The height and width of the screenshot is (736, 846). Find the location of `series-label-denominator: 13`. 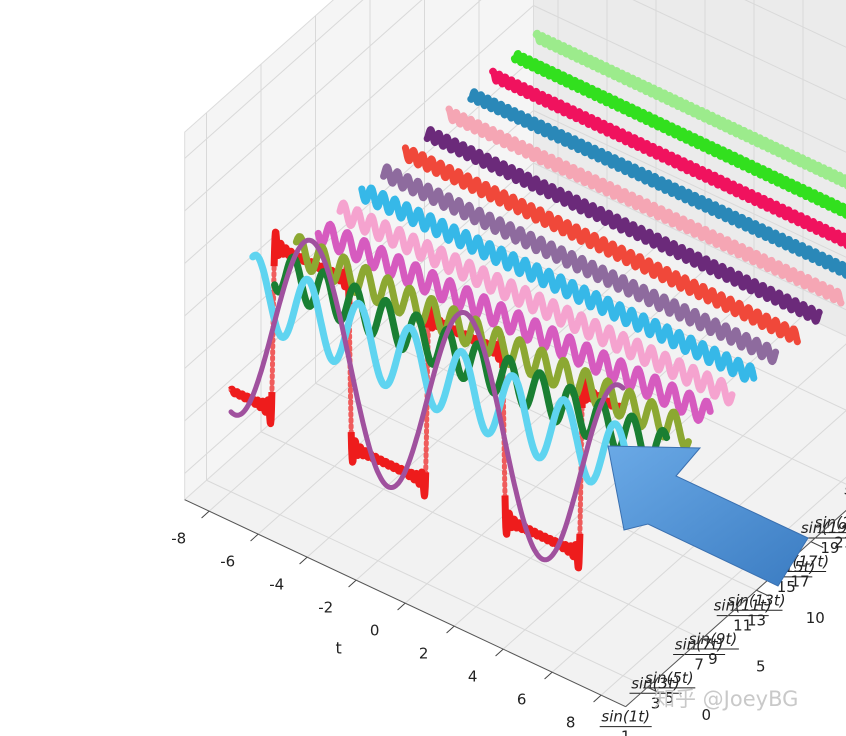

series-label-denominator: 13 is located at coordinates (756, 620).